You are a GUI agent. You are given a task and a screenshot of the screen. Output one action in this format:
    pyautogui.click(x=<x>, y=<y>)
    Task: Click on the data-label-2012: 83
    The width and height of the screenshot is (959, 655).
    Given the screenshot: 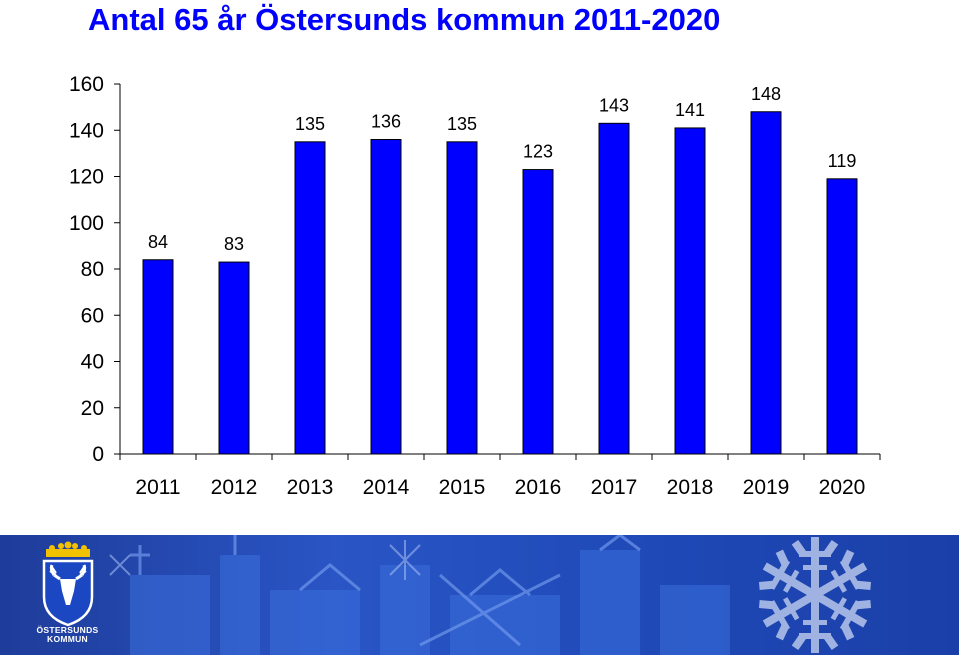 What is the action you would take?
    pyautogui.click(x=234, y=244)
    